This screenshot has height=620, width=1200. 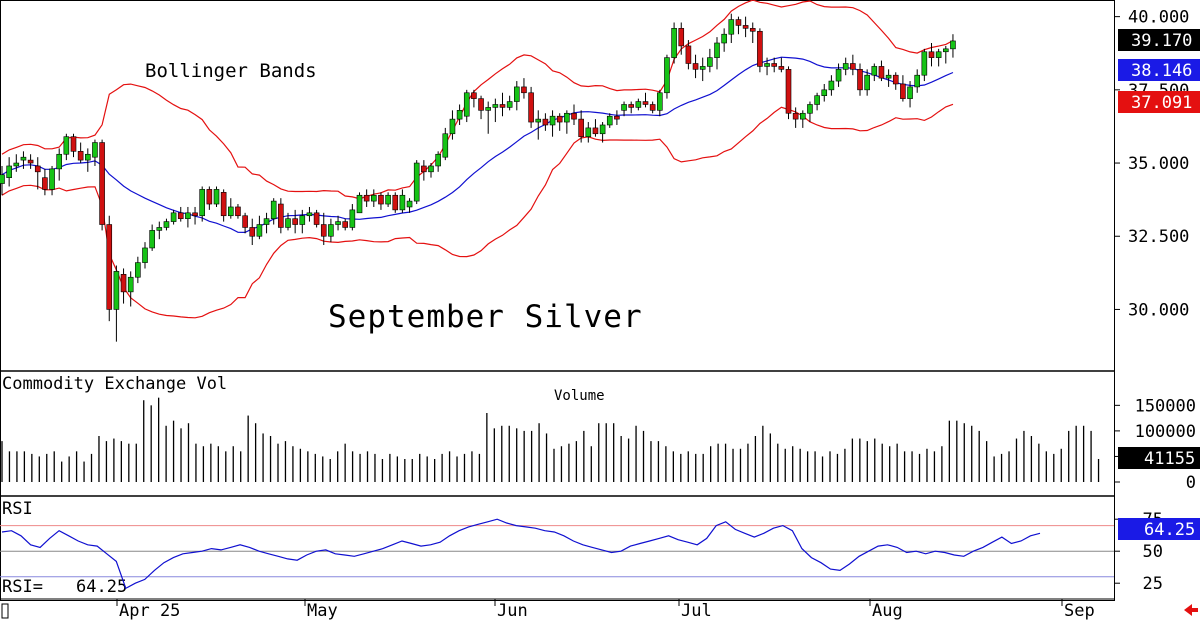 What do you see at coordinates (1158, 164) in the screenshot?
I see `price-tick-label: 35.000` at bounding box center [1158, 164].